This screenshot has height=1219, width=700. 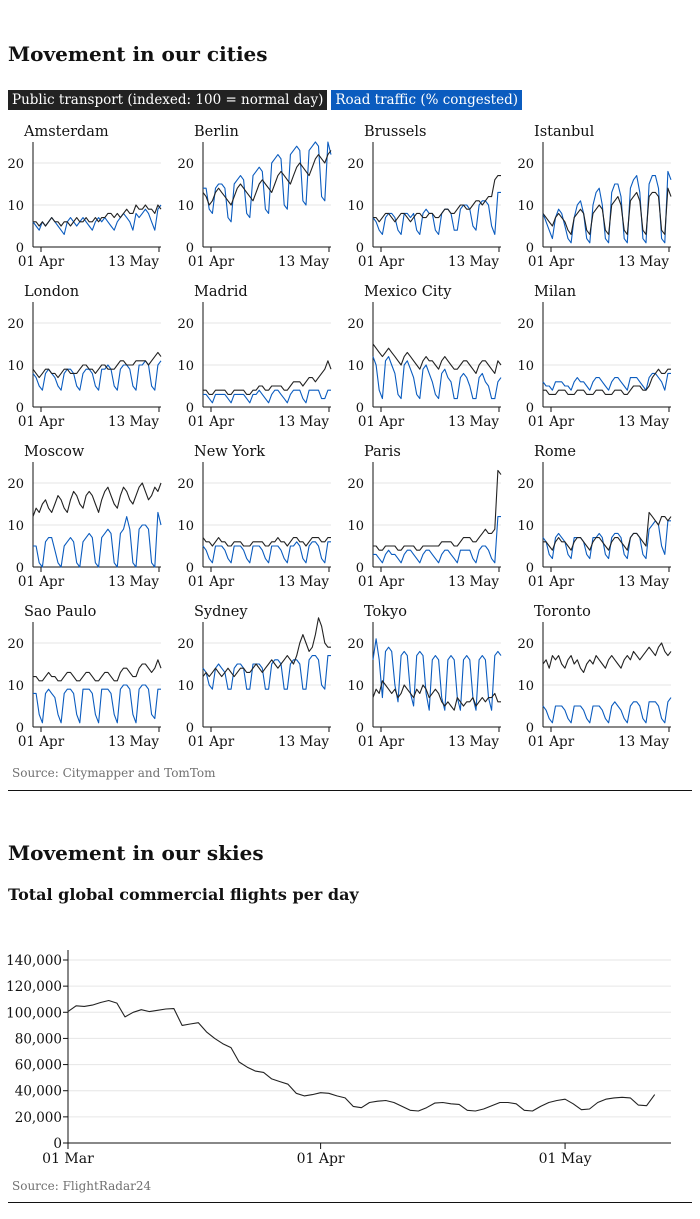 I want to click on x-tick-label: 01 Mar, so click(x=68, y=1159).